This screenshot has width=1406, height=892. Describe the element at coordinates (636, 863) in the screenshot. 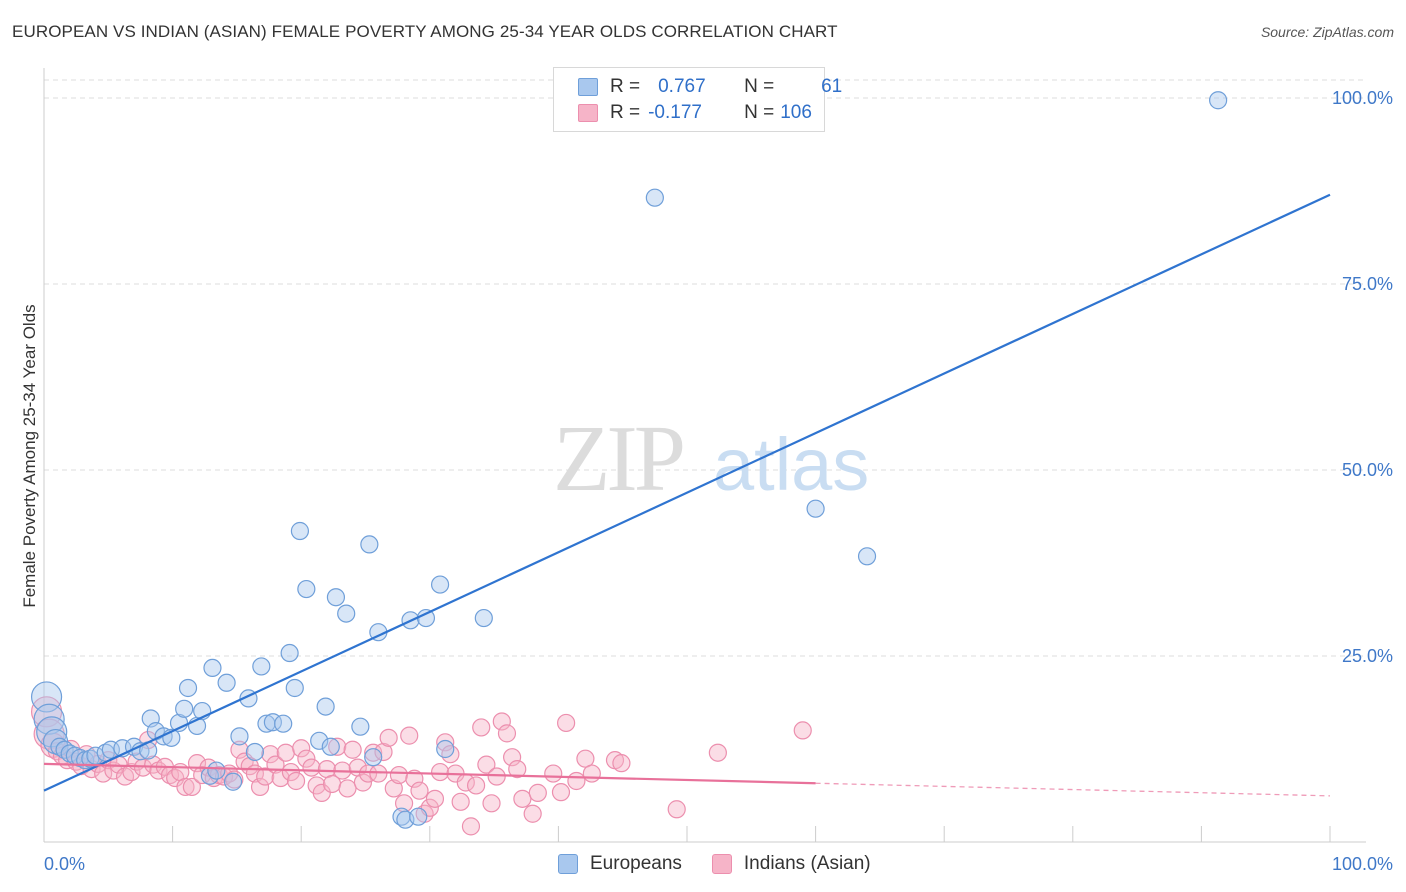

I see `europeans-label: Europeans` at that location.